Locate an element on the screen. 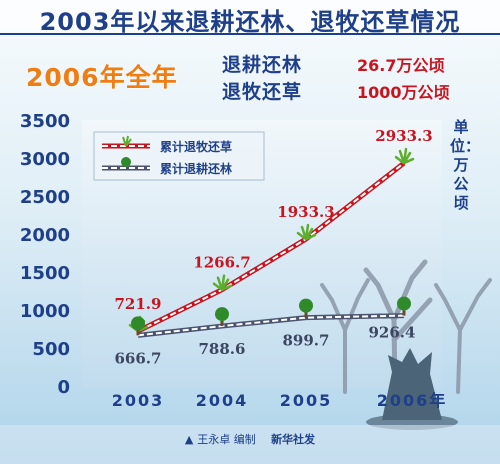 The image size is (500, 464). data-label: 1266.7 is located at coordinates (221, 263).